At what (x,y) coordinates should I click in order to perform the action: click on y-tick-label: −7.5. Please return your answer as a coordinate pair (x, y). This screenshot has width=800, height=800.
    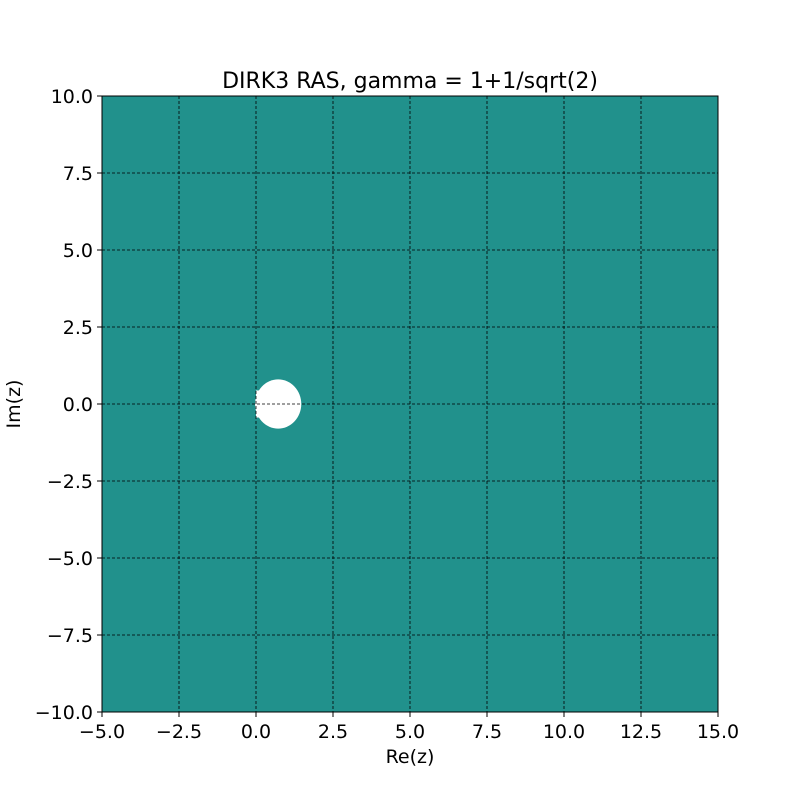
    Looking at the image, I should click on (70, 636).